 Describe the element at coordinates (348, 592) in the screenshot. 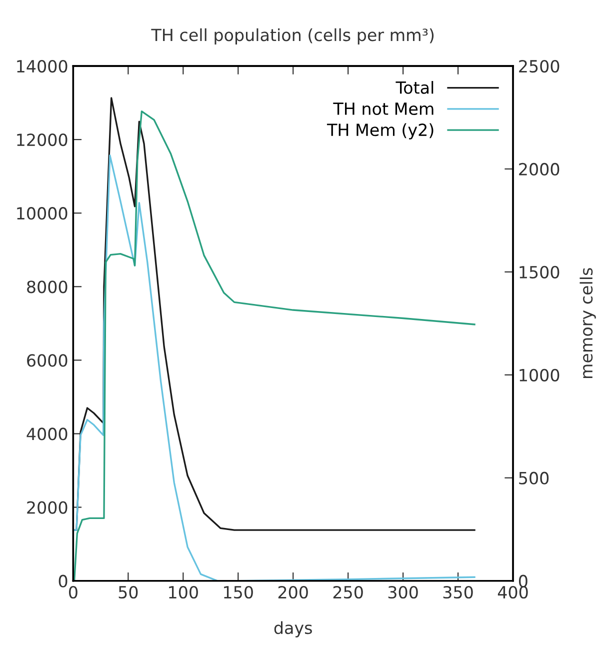

I see `x-tick-label: 250` at that location.